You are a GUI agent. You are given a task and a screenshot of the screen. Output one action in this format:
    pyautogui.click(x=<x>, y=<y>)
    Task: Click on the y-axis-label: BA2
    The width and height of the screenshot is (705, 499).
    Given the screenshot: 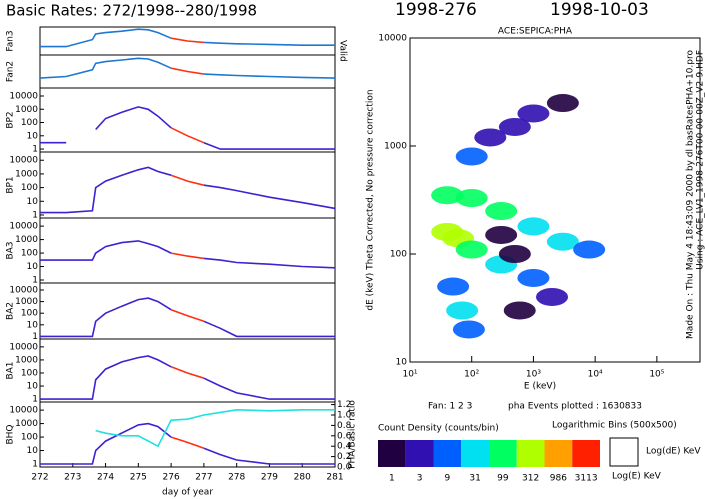 What is the action you would take?
    pyautogui.click(x=11, y=311)
    